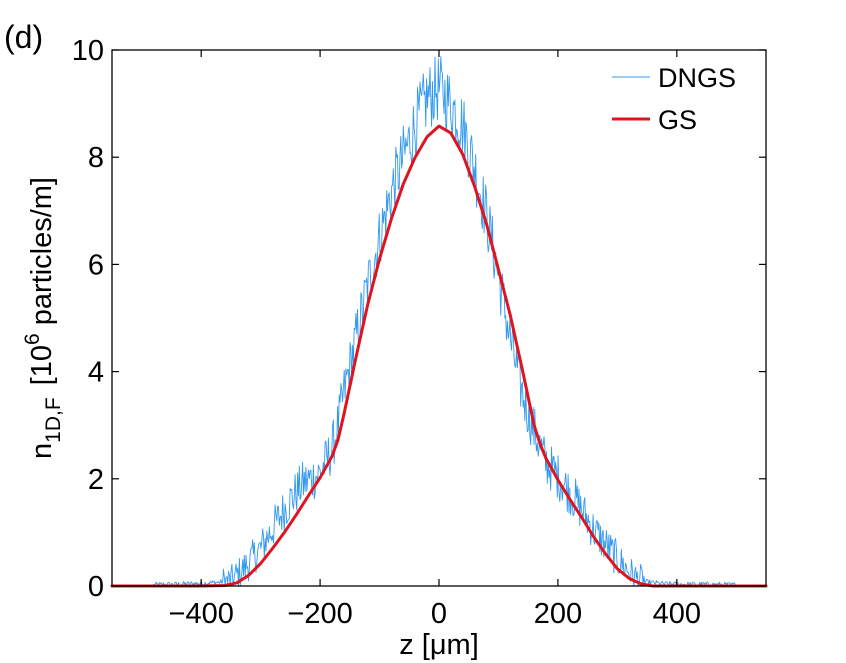 This screenshot has width=846, height=663. I want to click on y-tick-label: 2, so click(96, 480).